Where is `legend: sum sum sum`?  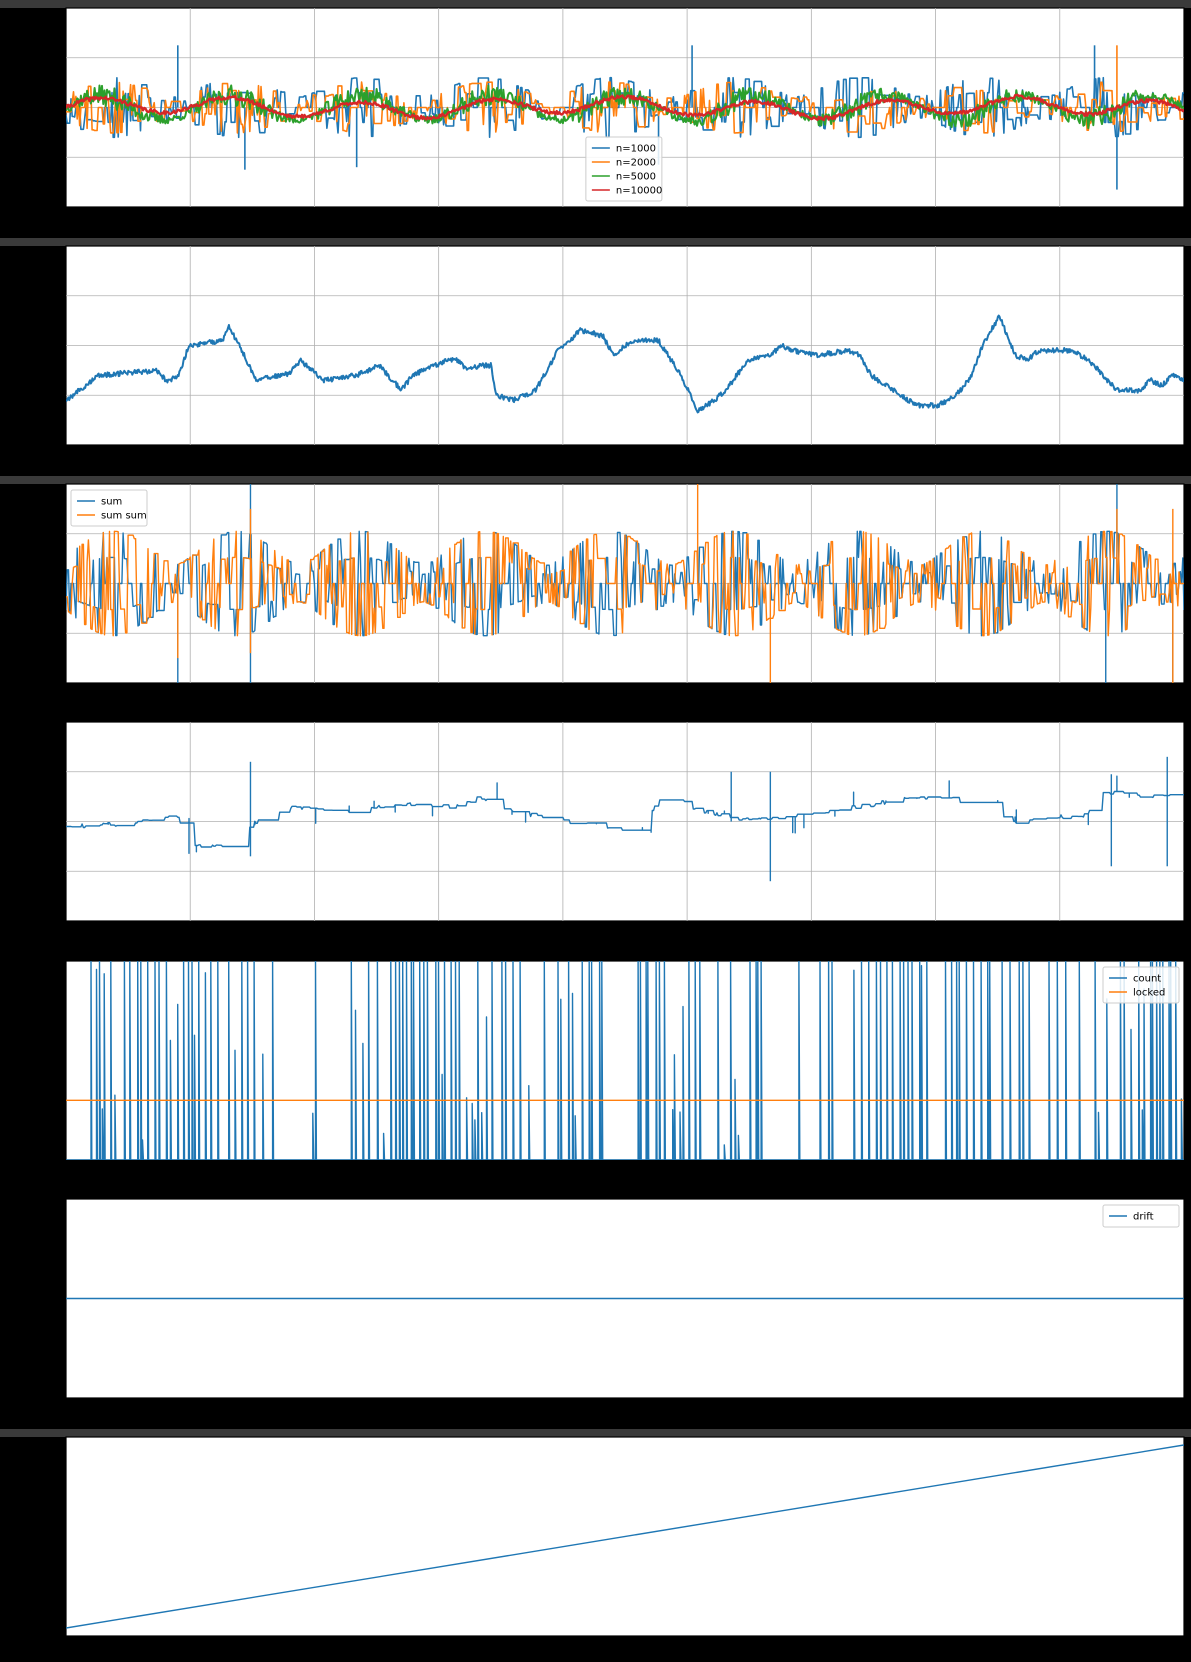 legend: sum sum sum is located at coordinates (109, 508).